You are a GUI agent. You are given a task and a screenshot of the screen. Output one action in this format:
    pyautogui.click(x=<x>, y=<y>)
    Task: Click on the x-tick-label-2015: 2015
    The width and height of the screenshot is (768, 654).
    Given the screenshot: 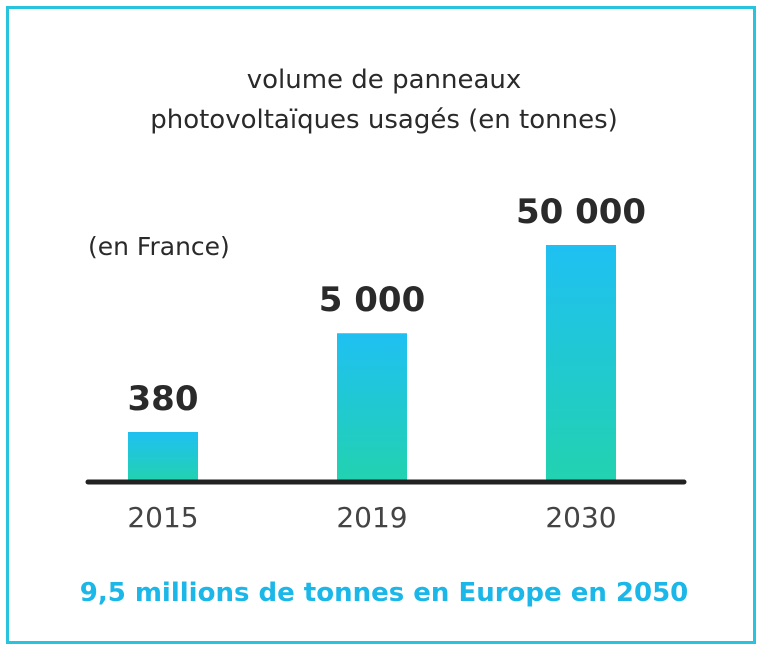 What is the action you would take?
    pyautogui.click(x=162, y=517)
    